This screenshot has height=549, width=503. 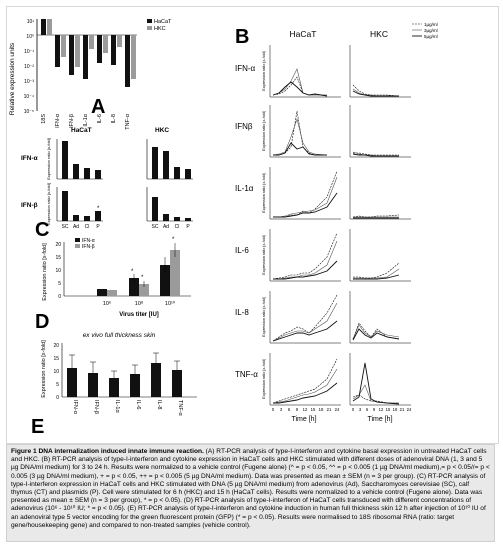 I want to click on ytick: 10⁰, so click(x=30, y=37).